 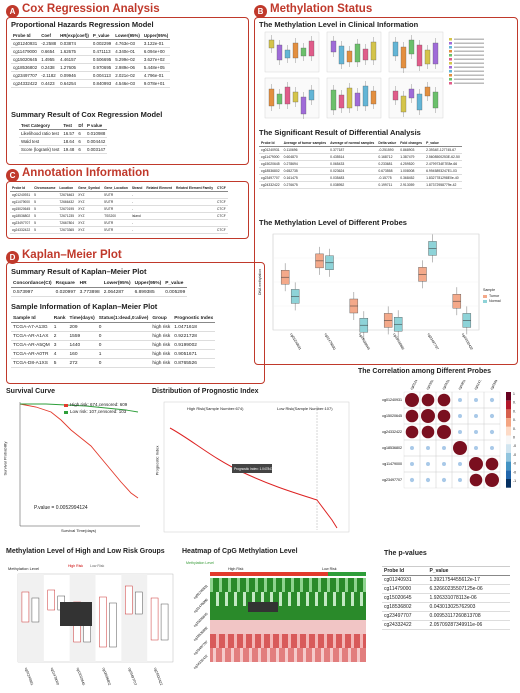 What do you see at coordinates (102, 75) in the screenshot?
I see `table-cell: 0.004113` at bounding box center [102, 75].